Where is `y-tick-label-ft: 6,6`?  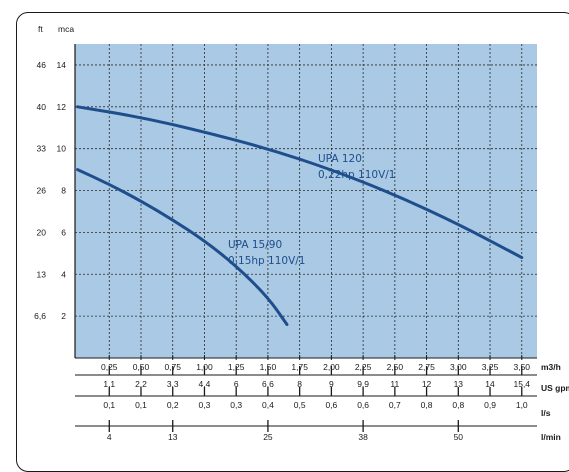 y-tick-label-ft: 6,6 is located at coordinates (40, 316).